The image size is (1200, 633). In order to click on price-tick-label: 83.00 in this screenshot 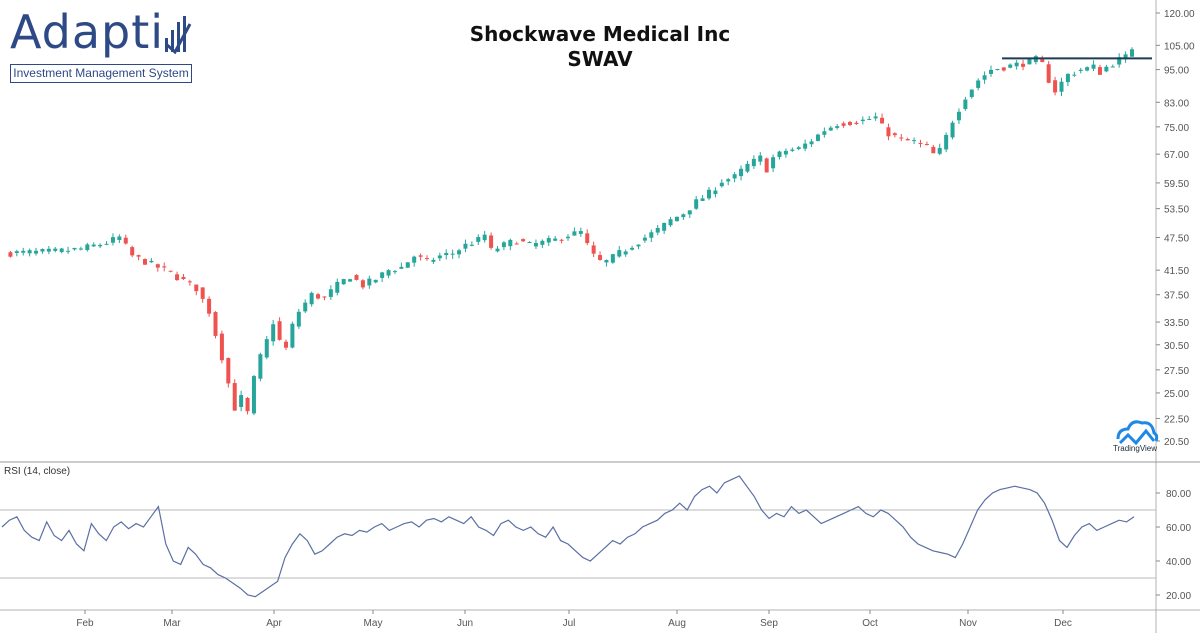, I will do `click(1176, 103)`.